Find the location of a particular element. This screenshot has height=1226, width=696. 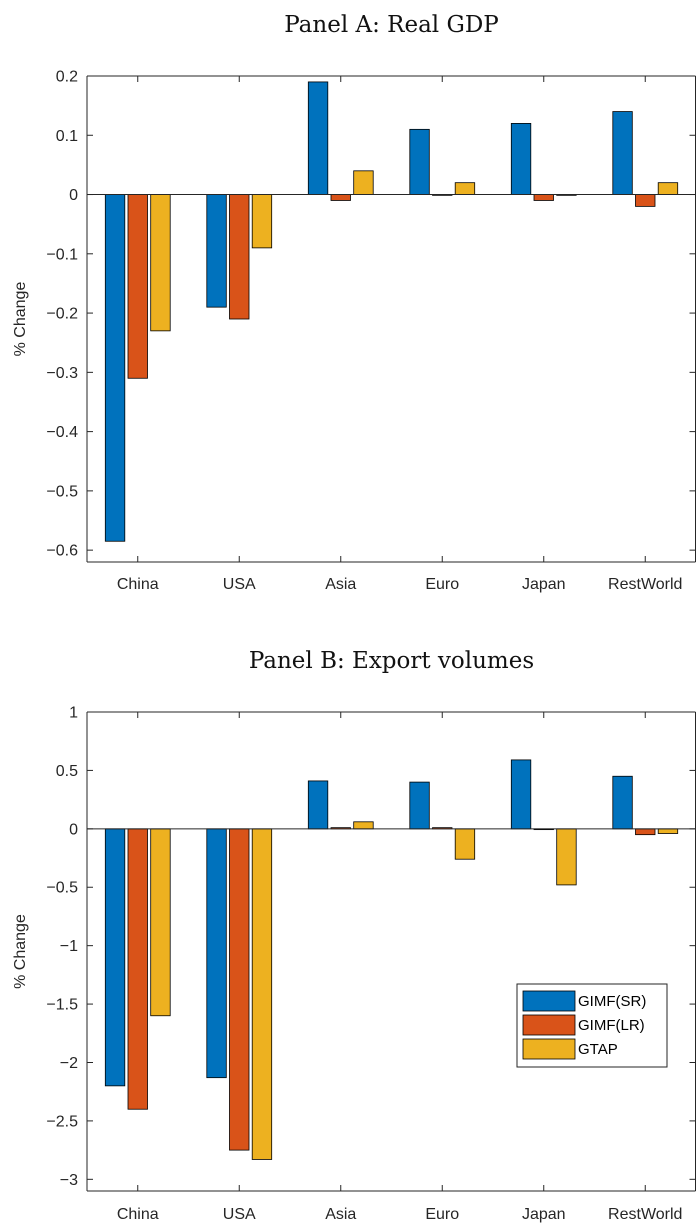

y-tick-label: 0.2 is located at coordinates (67, 77).